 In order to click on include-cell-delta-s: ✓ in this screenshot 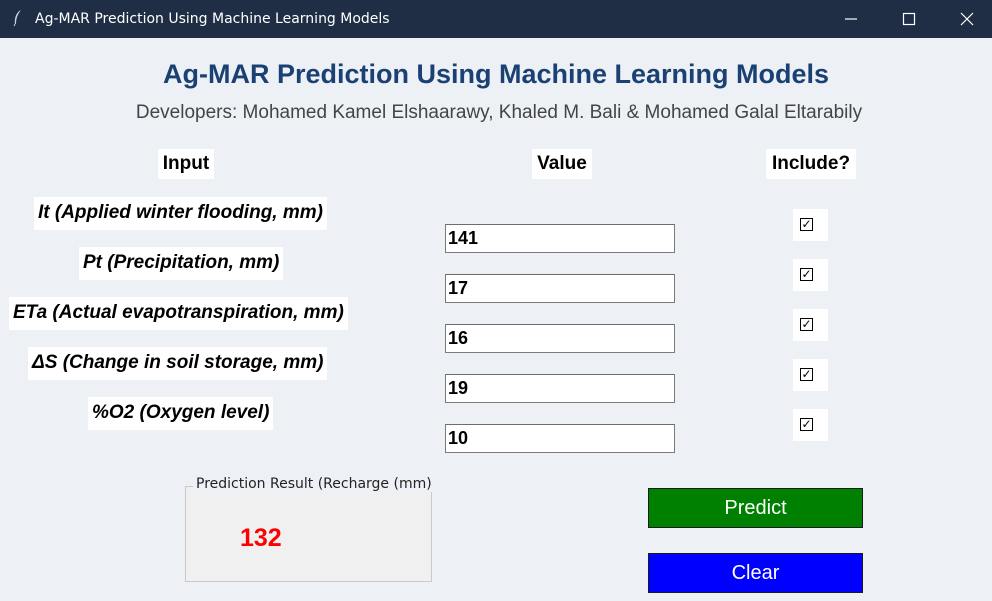, I will do `click(810, 375)`.